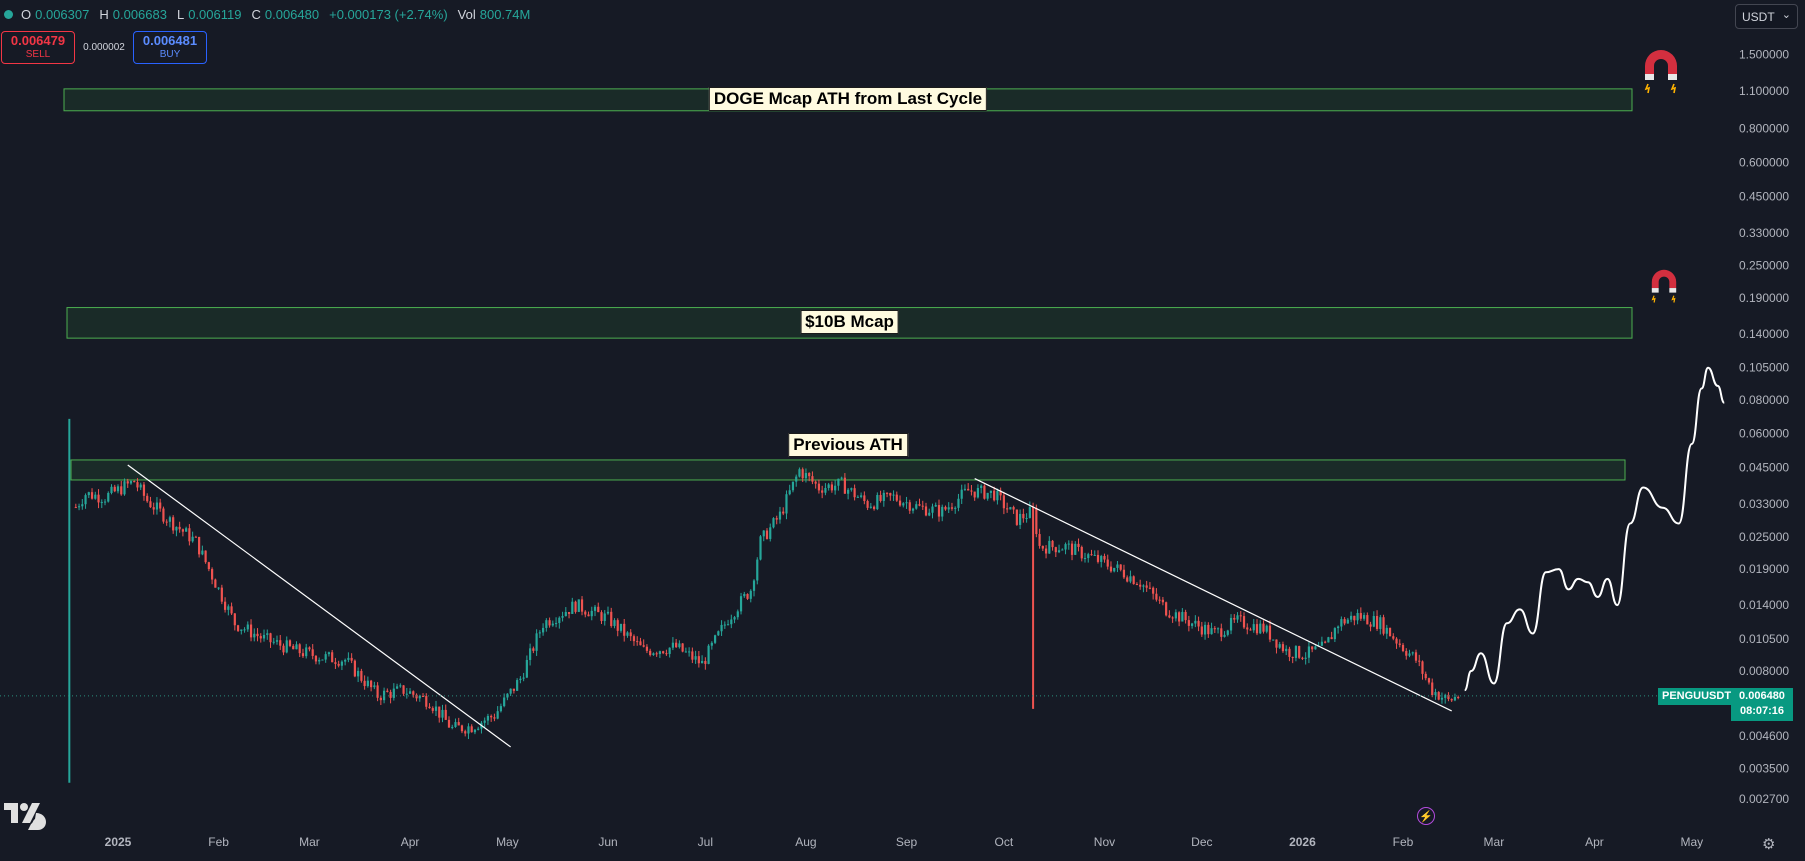  What do you see at coordinates (1764, 768) in the screenshot?
I see `y-tick-label: 0.003500` at bounding box center [1764, 768].